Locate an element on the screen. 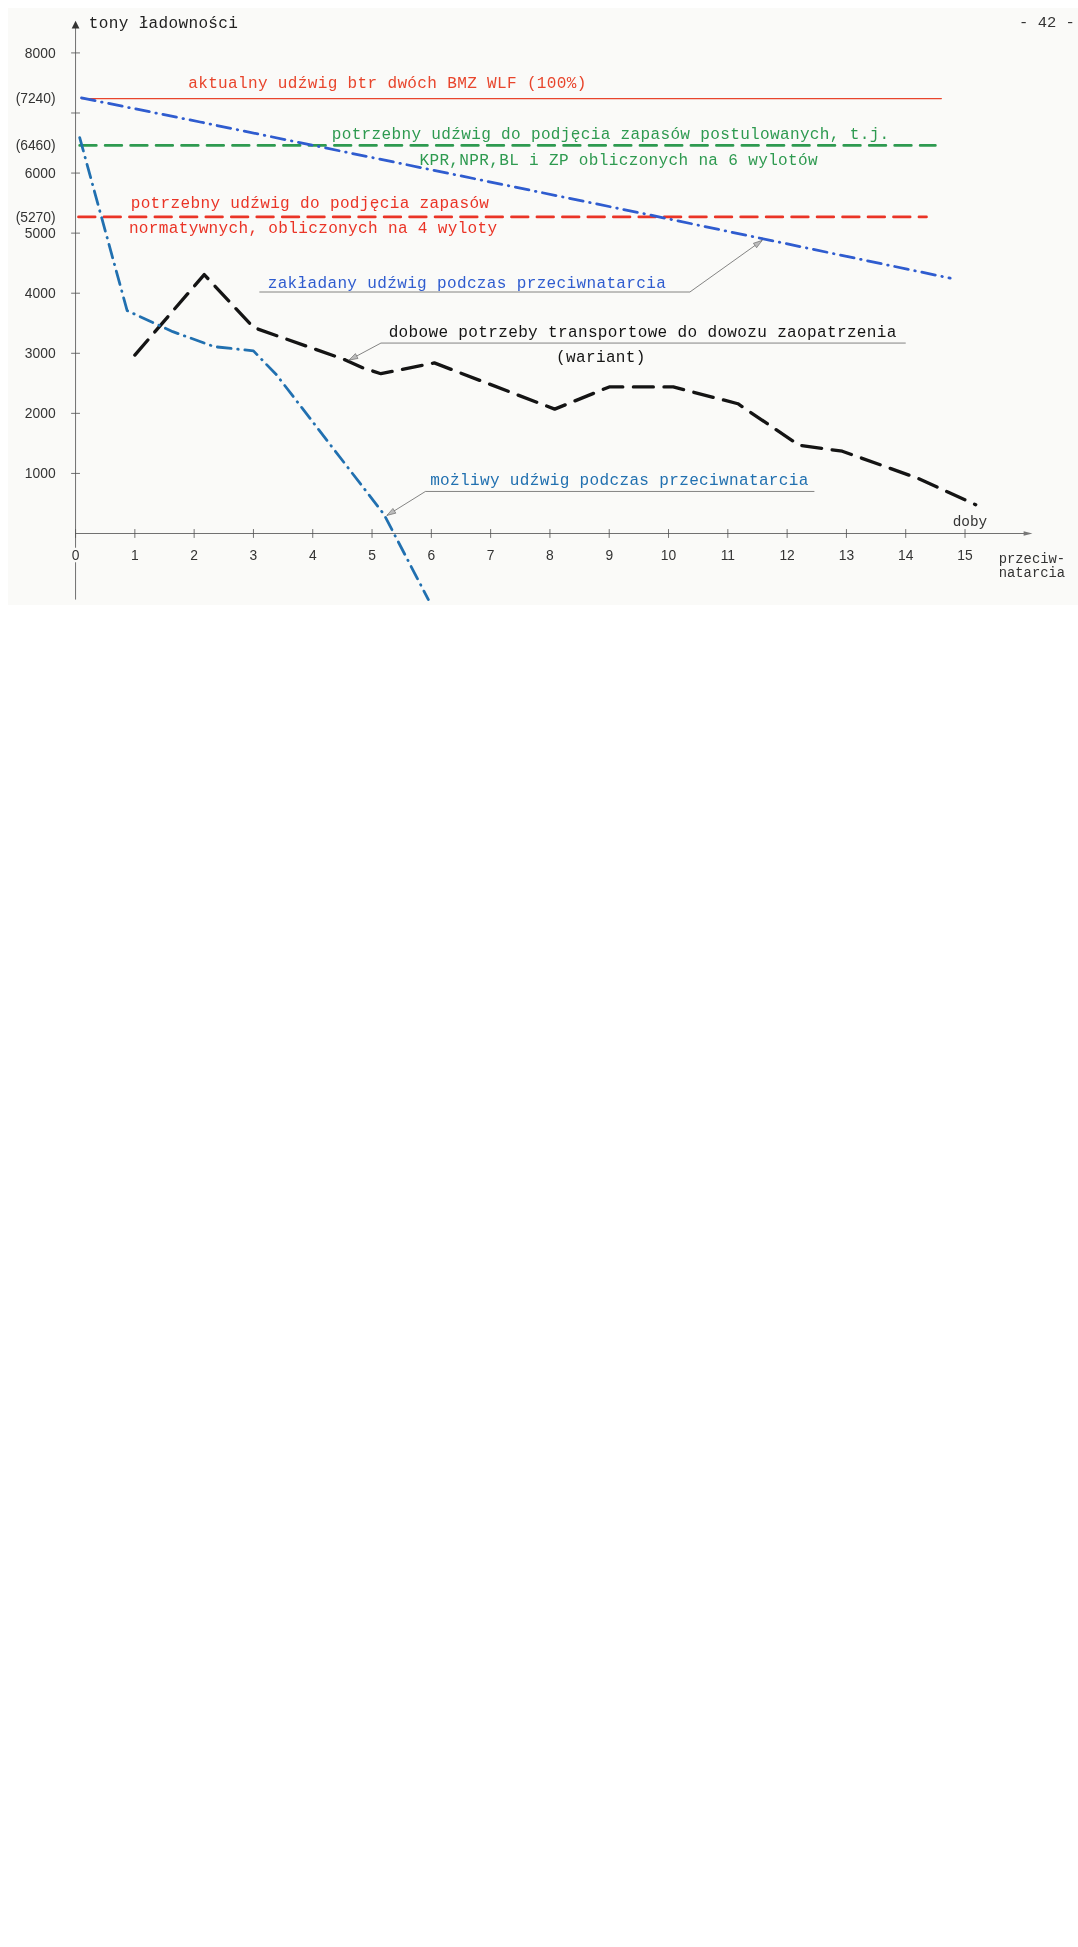 The width and height of the screenshot is (1078, 1947). text: możliwy udźwig podczas przeciwnatarcia is located at coordinates (619, 480).